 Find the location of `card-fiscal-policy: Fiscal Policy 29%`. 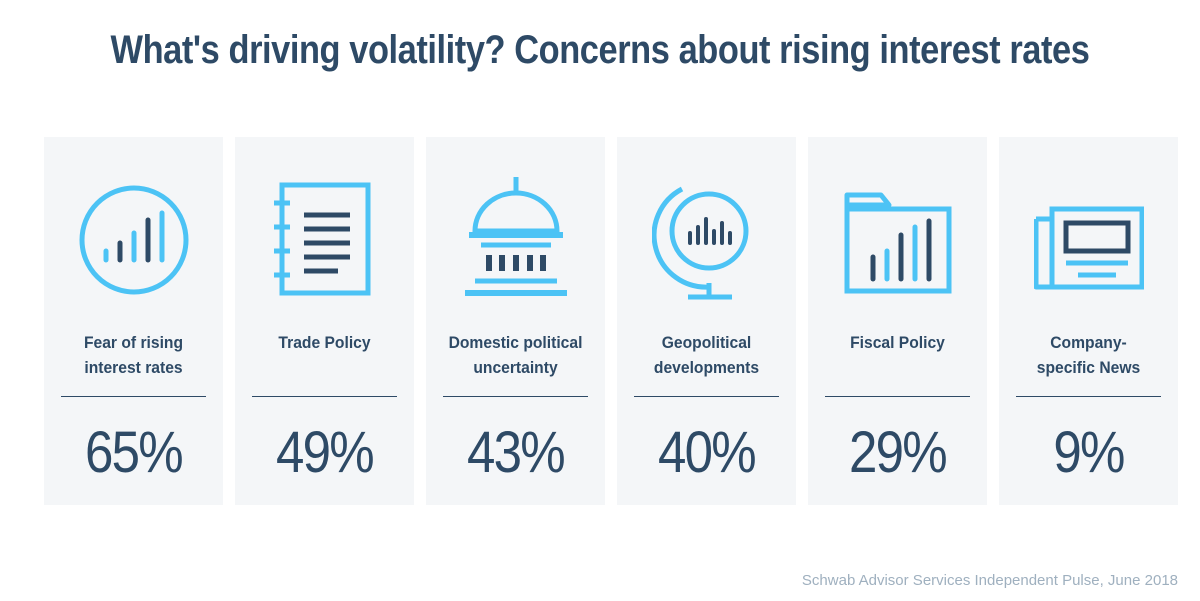

card-fiscal-policy: Fiscal Policy 29% is located at coordinates (897, 321).